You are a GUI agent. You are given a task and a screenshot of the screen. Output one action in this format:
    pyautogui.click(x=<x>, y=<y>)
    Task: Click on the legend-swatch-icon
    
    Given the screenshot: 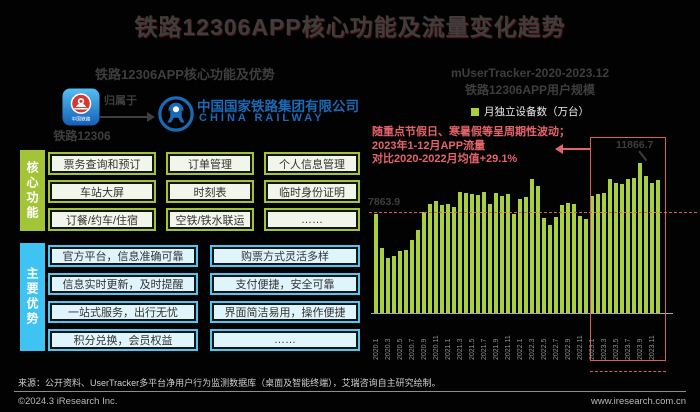 What is the action you would take?
    pyautogui.click(x=475, y=111)
    